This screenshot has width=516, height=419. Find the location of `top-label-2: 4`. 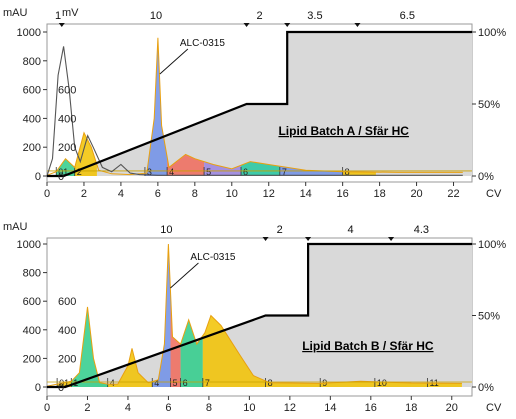

top-label-2: 4 is located at coordinates (351, 230).